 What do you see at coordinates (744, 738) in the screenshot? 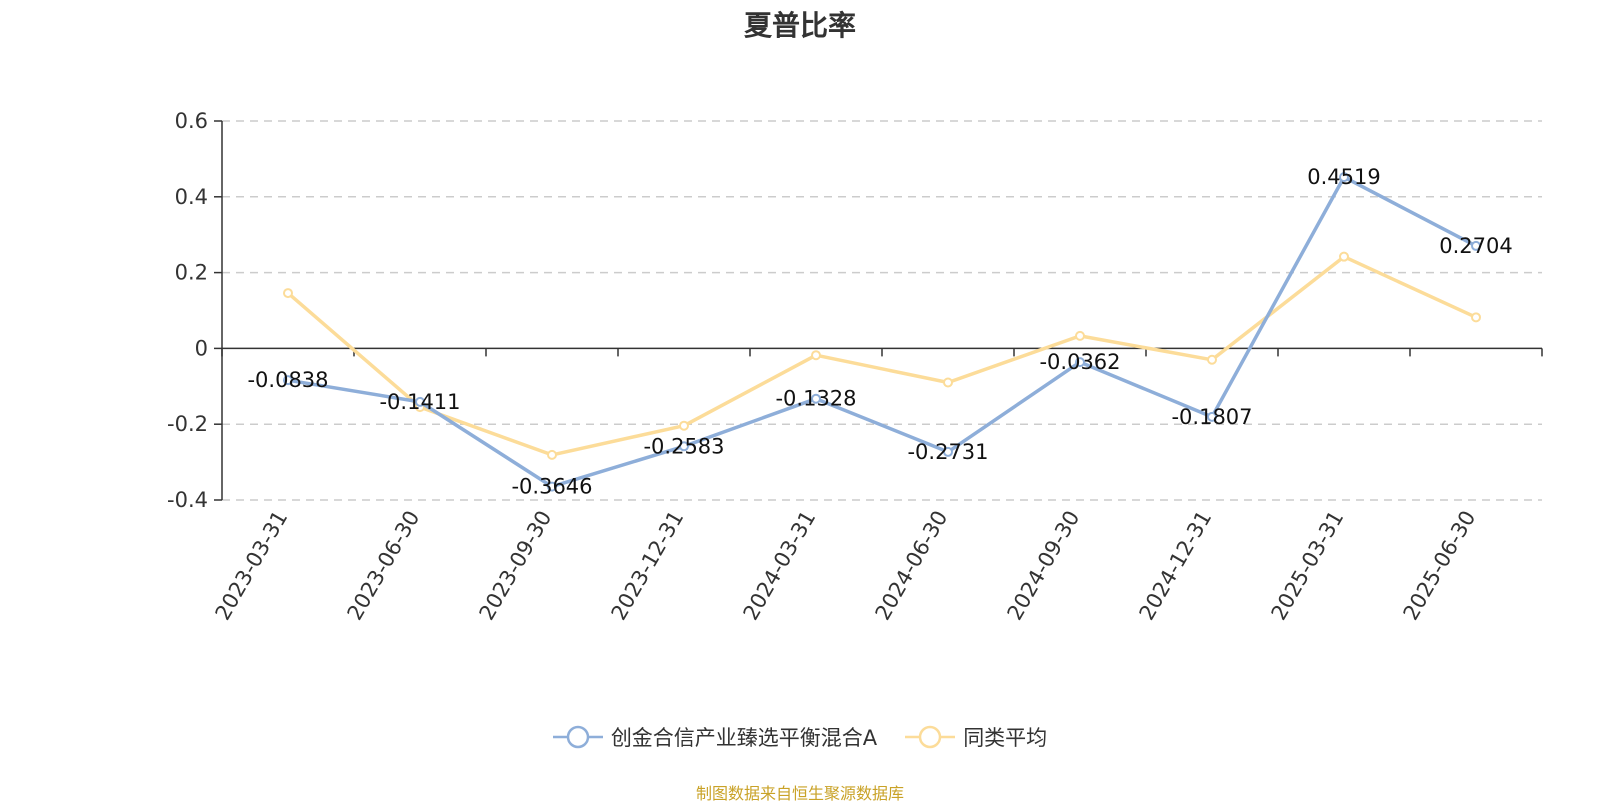
I see `legend-label: 创金合信产业臻选平衡混合A` at bounding box center [744, 738].